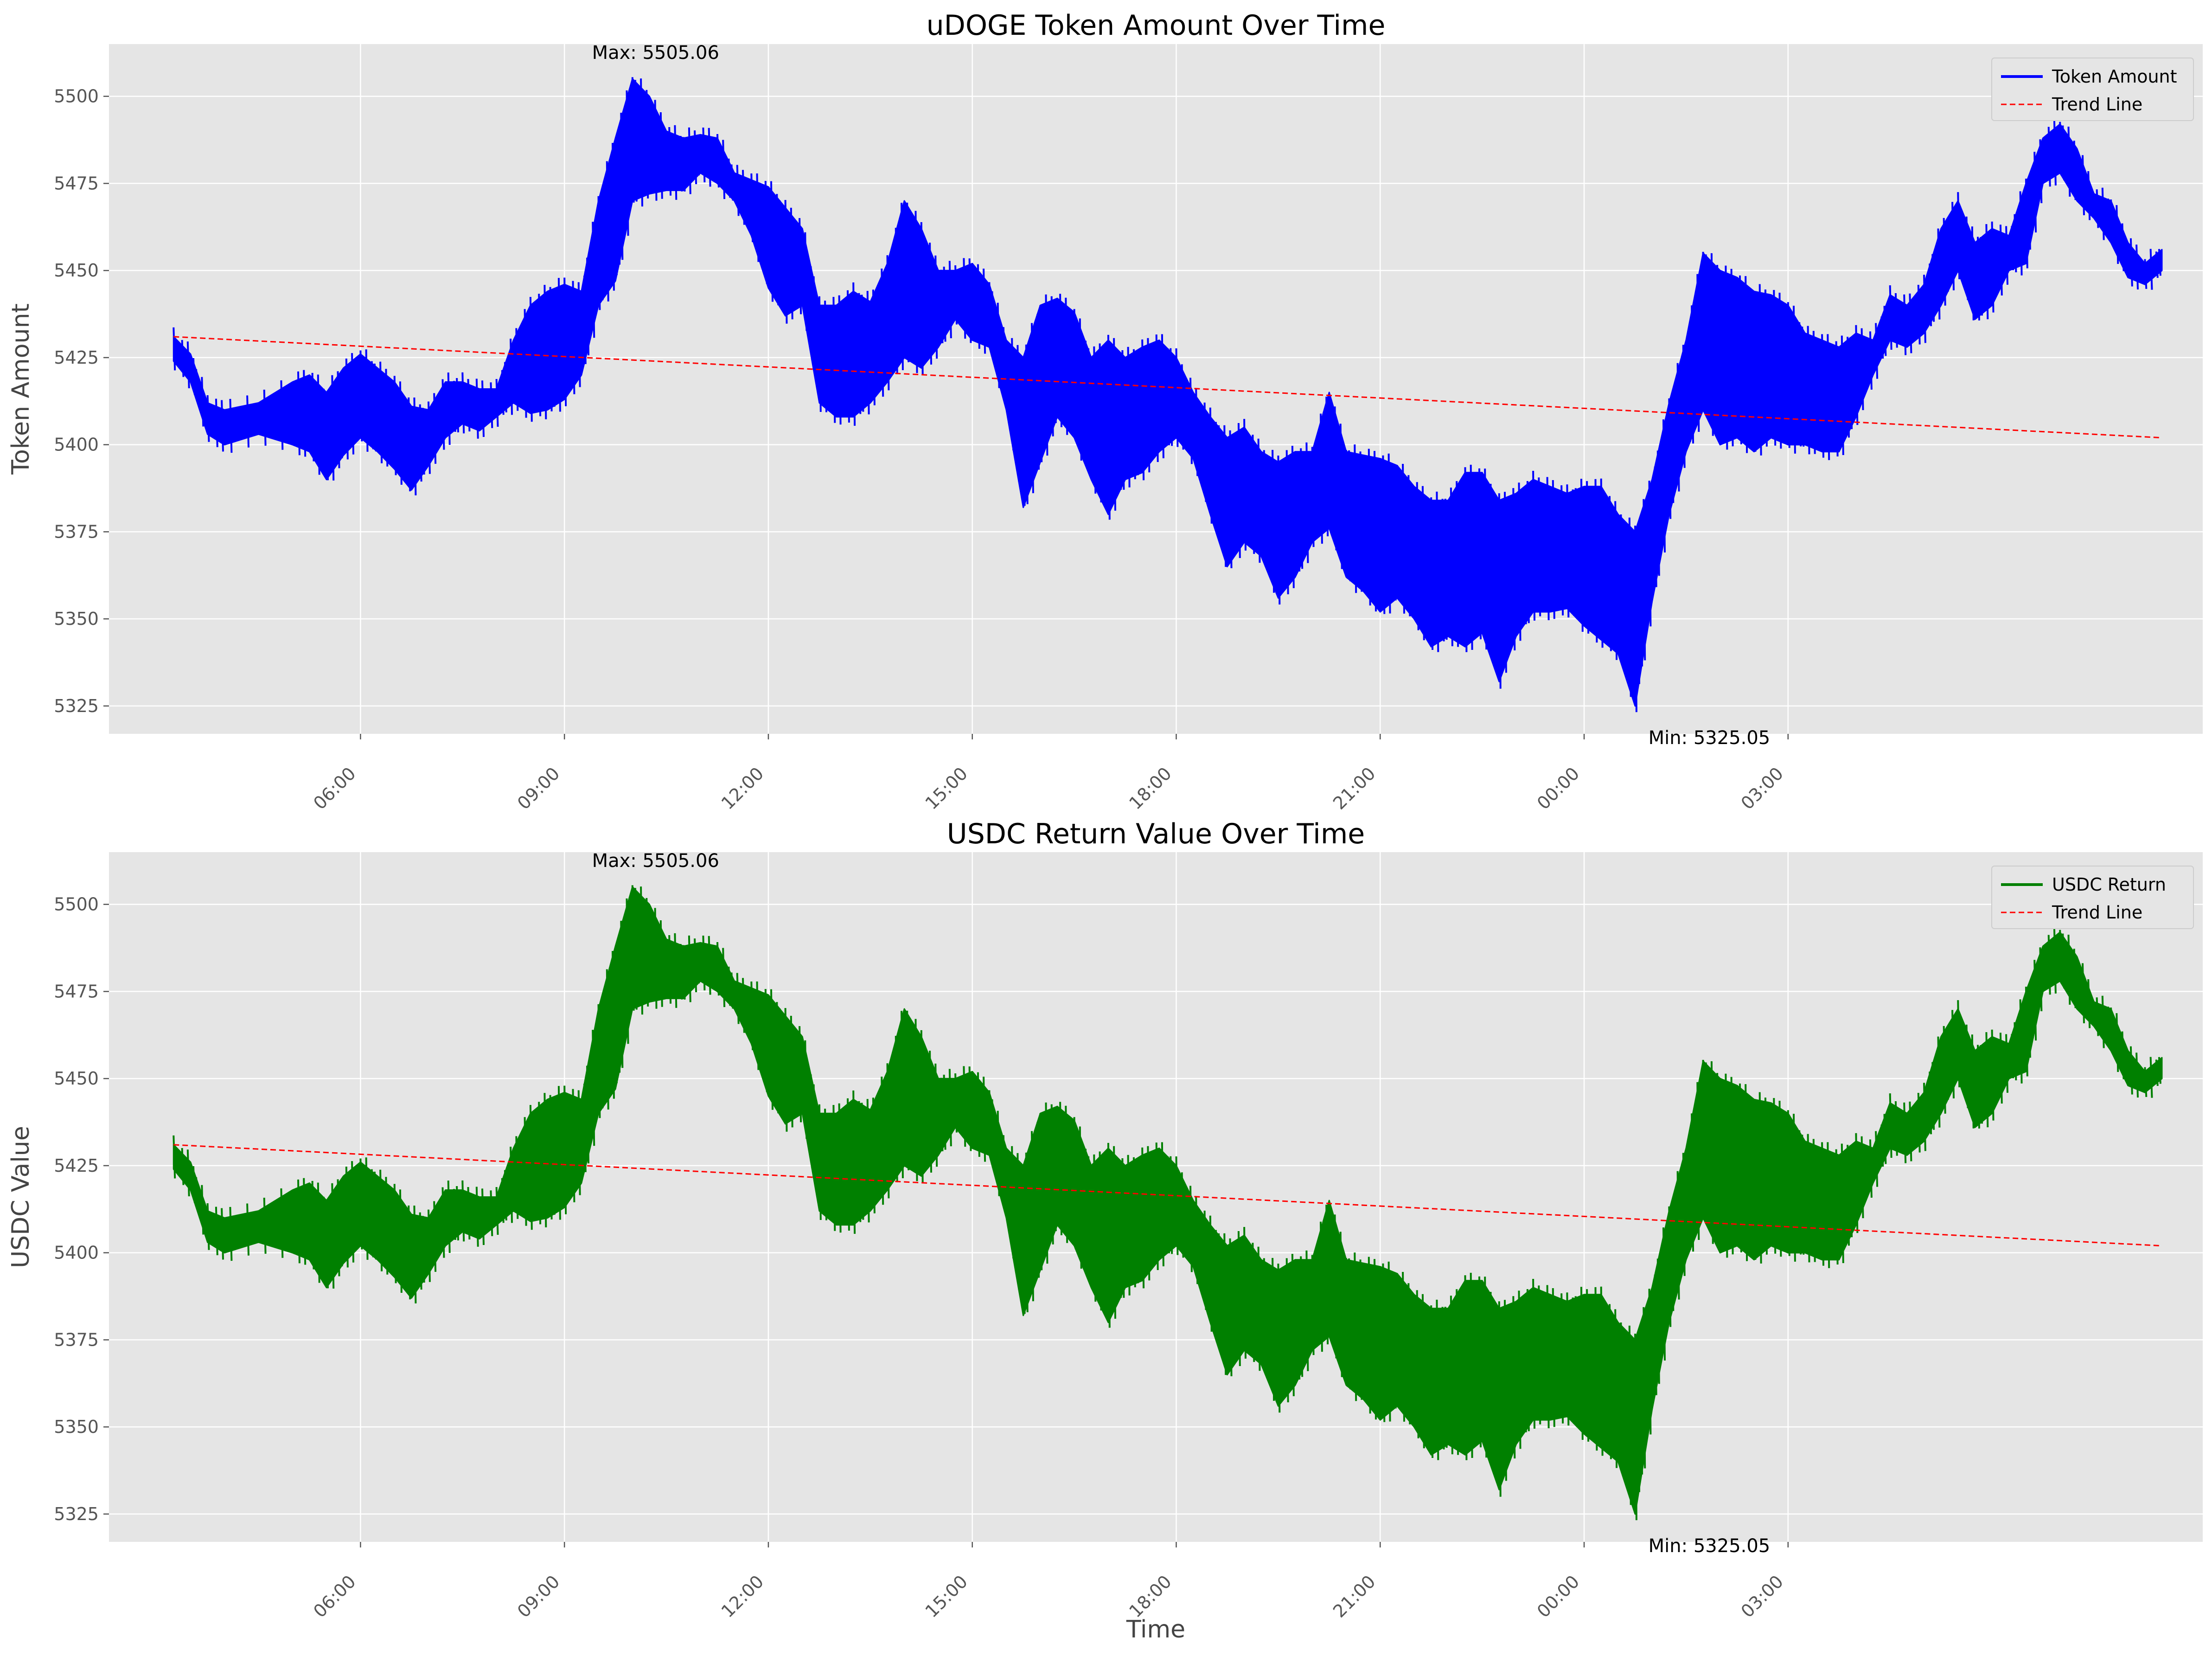 This screenshot has height=1656, width=2212. What do you see at coordinates (2109, 884) in the screenshot?
I see `legend-label-usdc-return: USDC Return` at bounding box center [2109, 884].